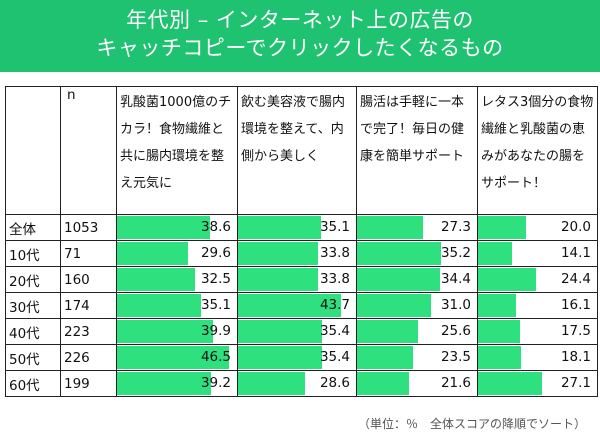 The height and width of the screenshot is (442, 600). What do you see at coordinates (455, 357) in the screenshot?
I see `value-label: 23.5` at bounding box center [455, 357].